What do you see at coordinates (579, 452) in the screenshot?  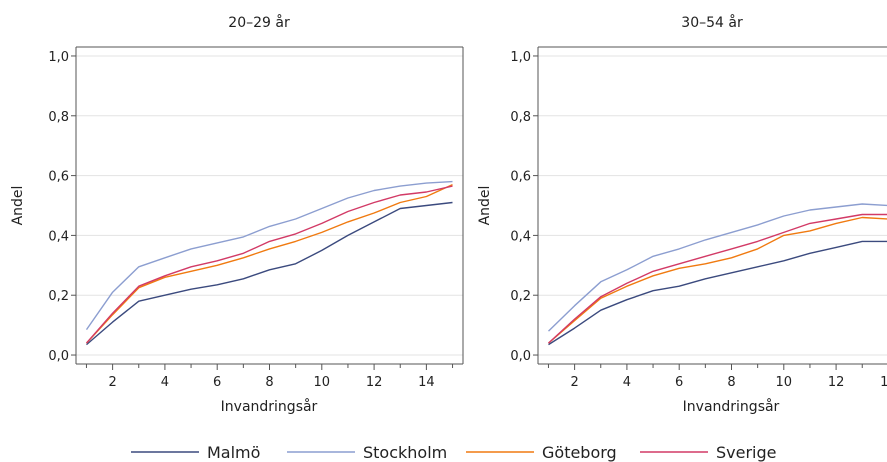 I see `legend-label: Göteborg` at bounding box center [579, 452].